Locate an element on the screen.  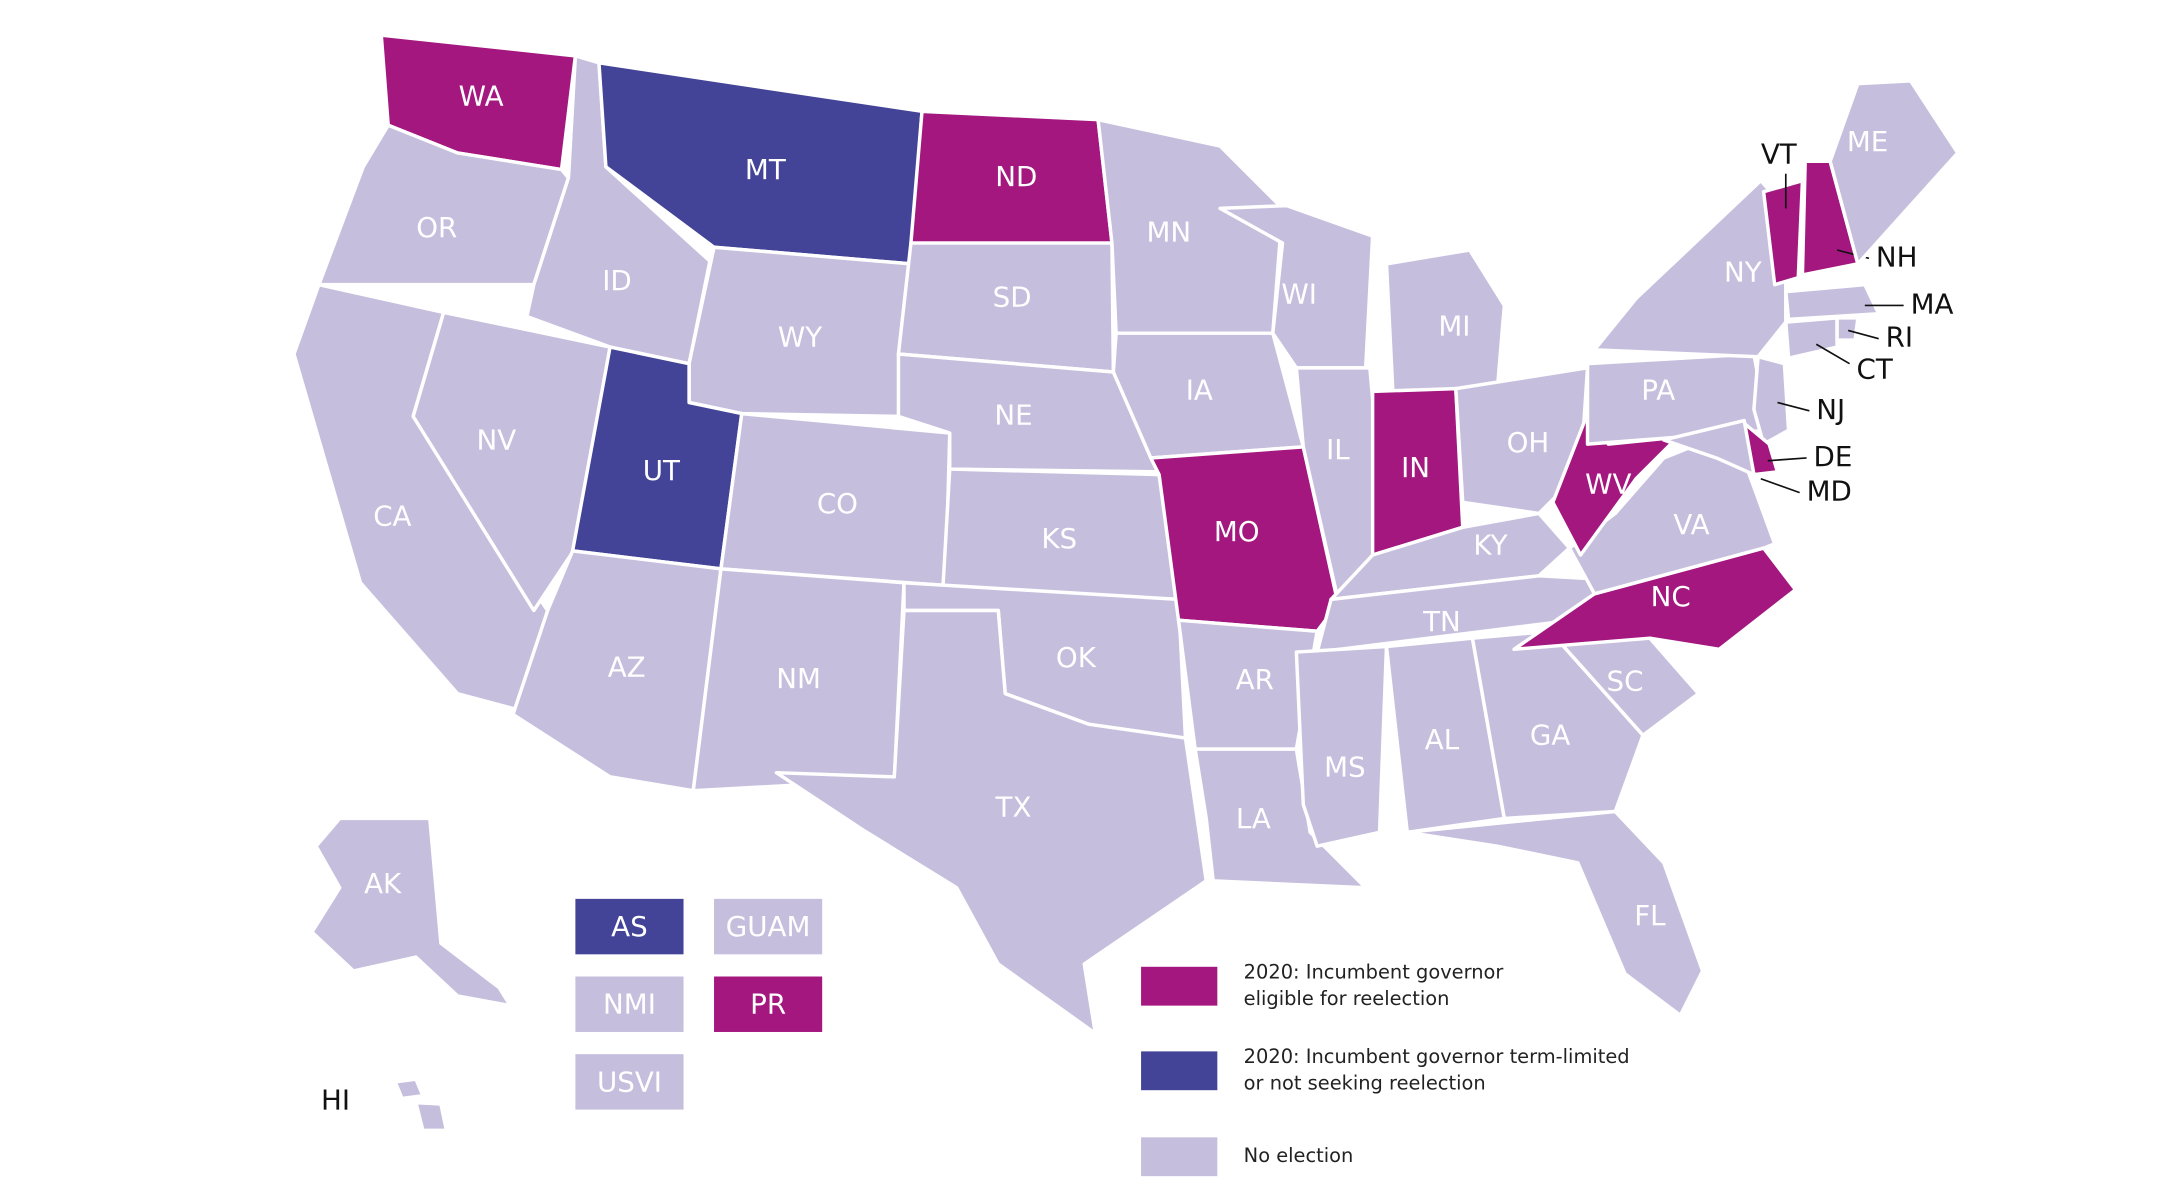
state-label: AK is located at coordinates (383, 883).